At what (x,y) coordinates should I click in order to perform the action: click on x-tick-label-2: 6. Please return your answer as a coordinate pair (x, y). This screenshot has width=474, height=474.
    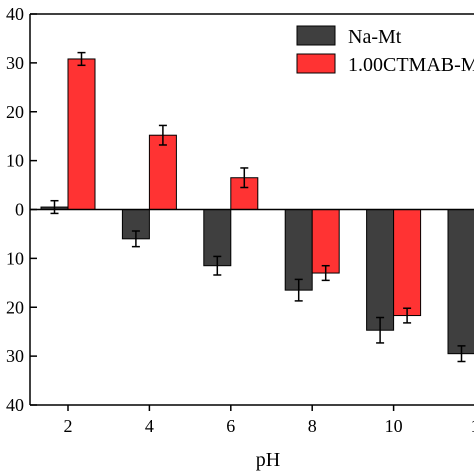
    Looking at the image, I should click on (230, 426).